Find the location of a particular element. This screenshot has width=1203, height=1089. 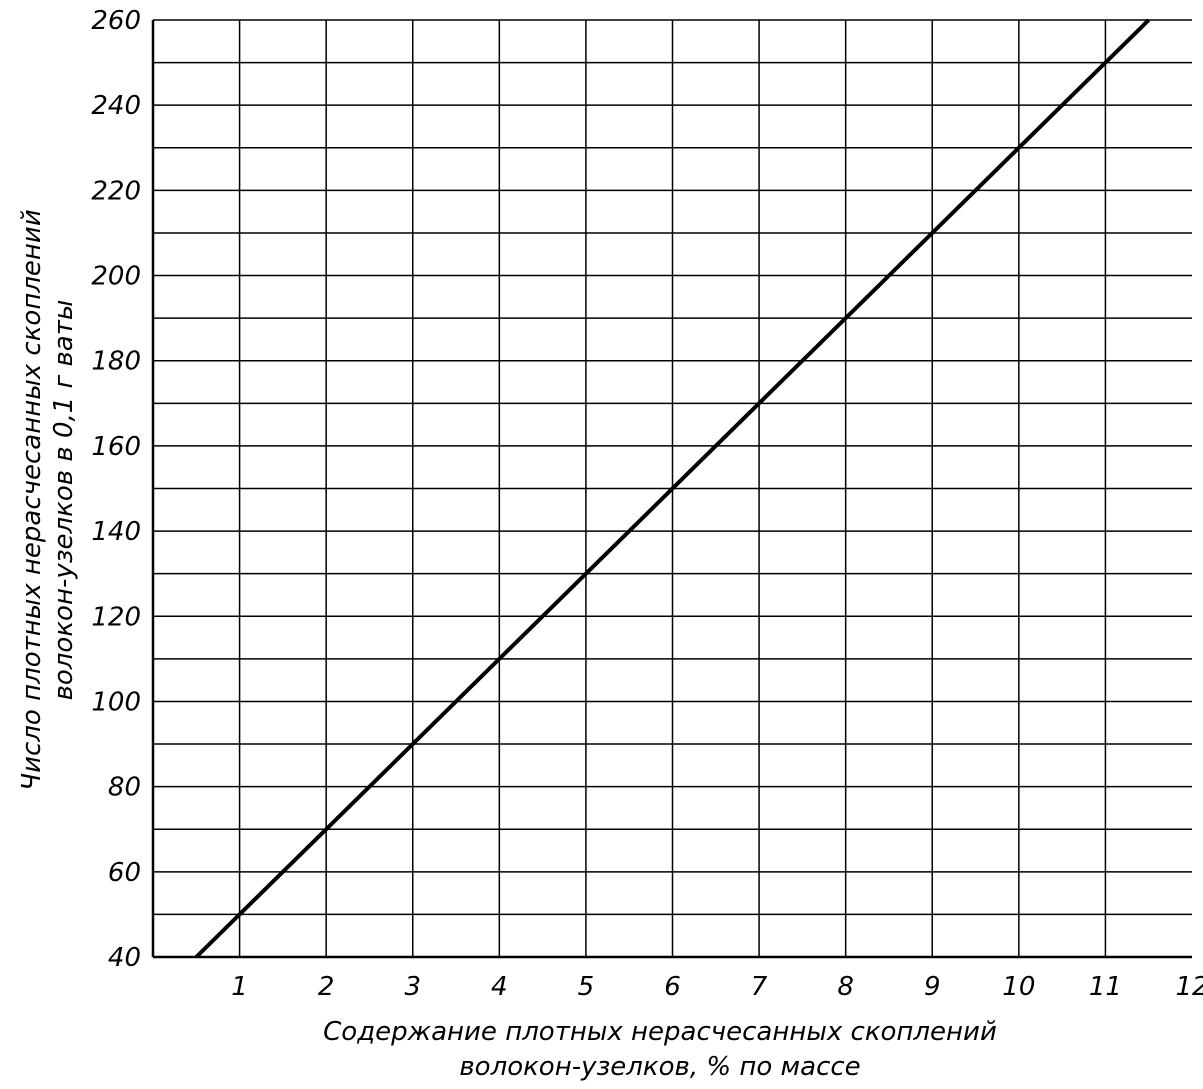

x-axis-label: волокон-узелков, % по массе is located at coordinates (659, 1067).